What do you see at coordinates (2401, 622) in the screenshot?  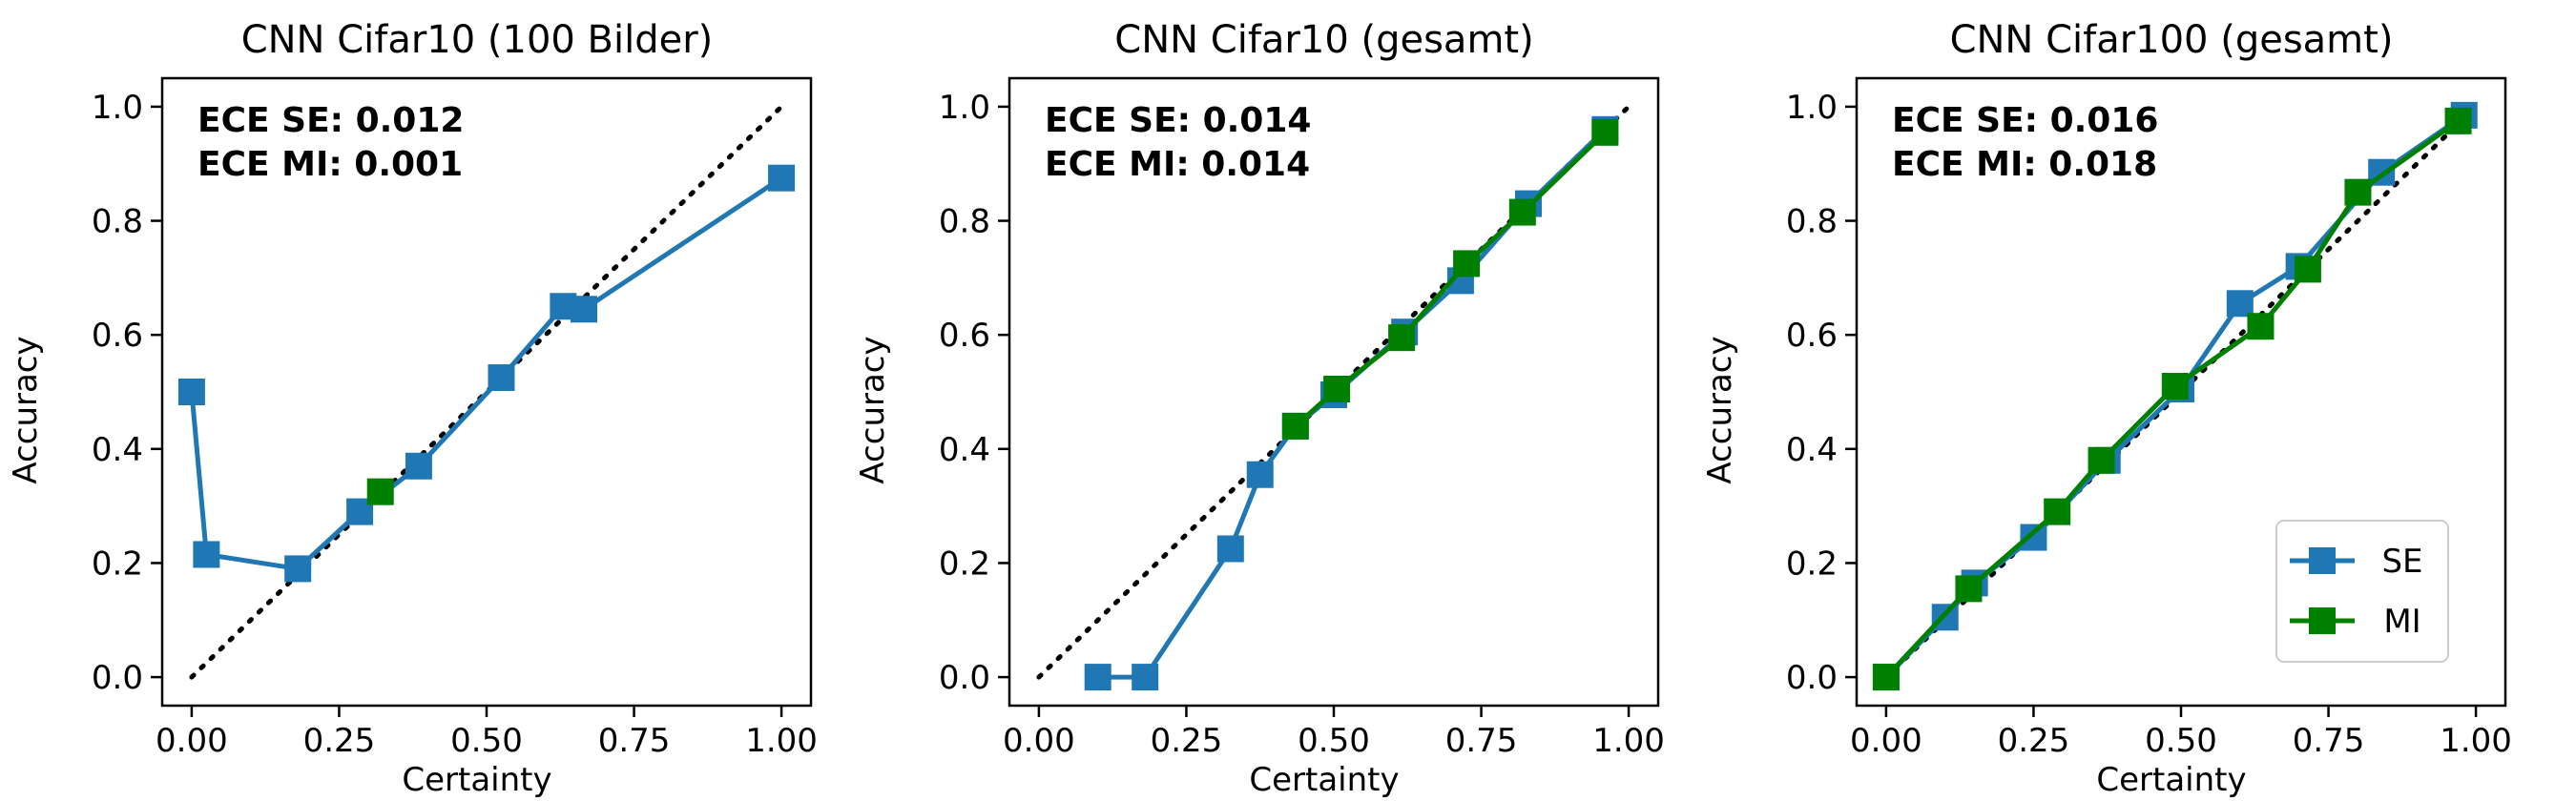 I see `legend-mi-label: MI` at bounding box center [2401, 622].